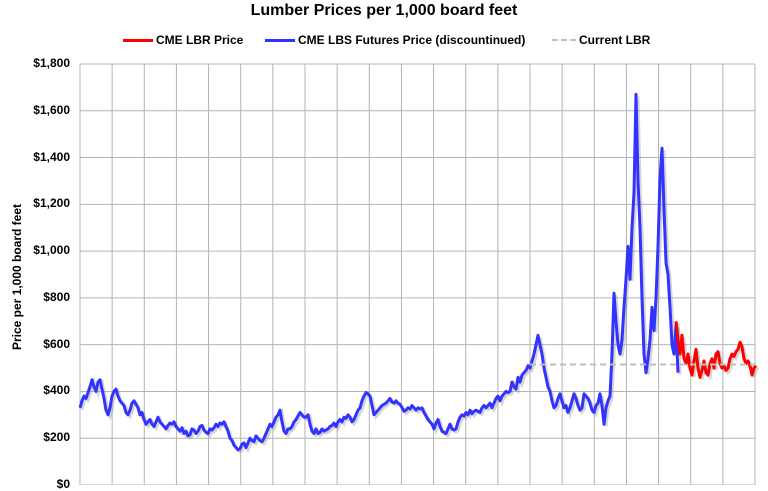  Describe the element at coordinates (51, 109) in the screenshot. I see `y-tick-label: $1,600` at that location.